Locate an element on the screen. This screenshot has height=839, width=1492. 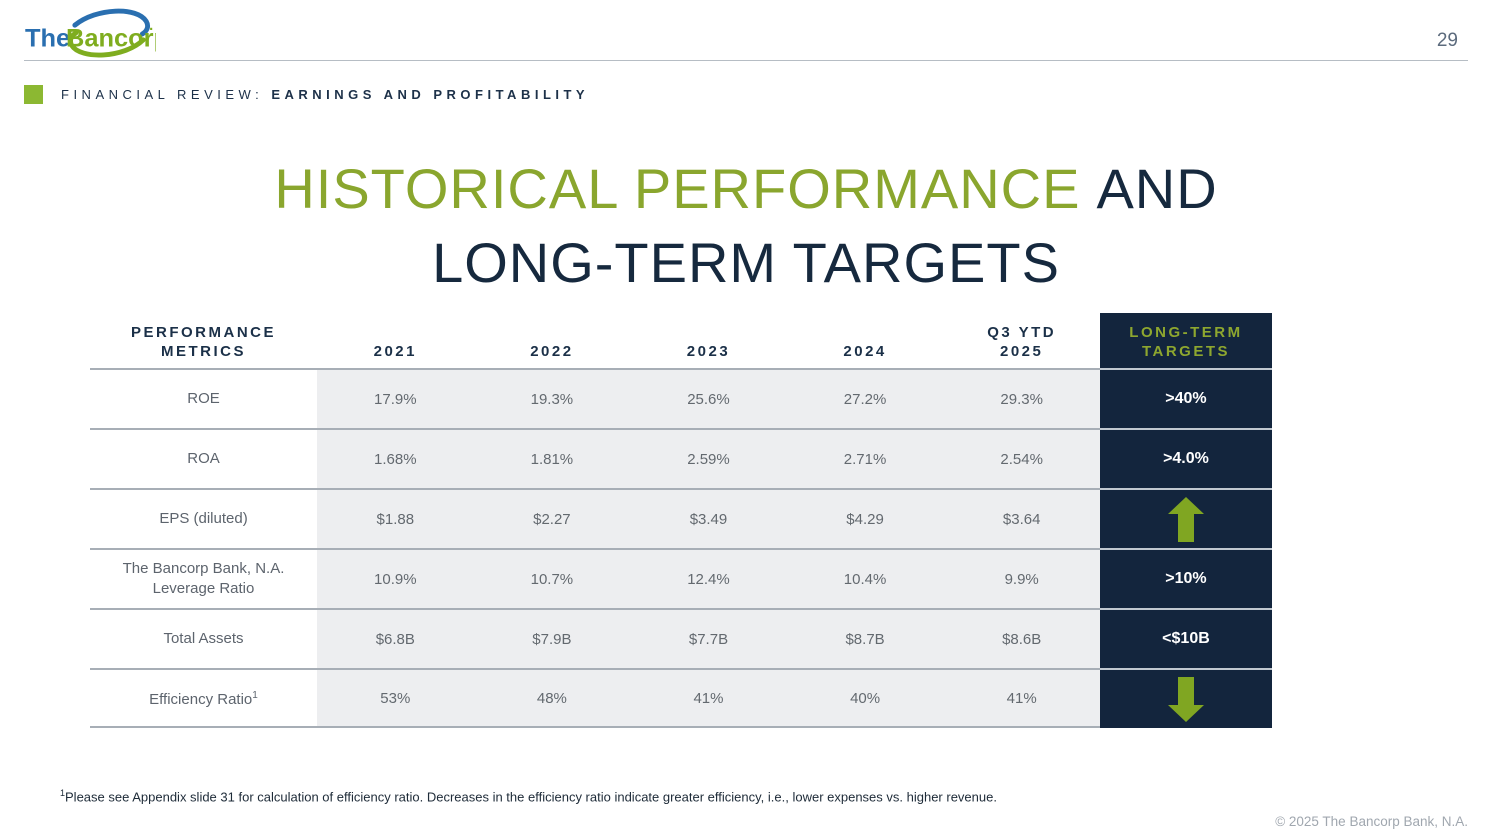
efficiency-2023: 41% is located at coordinates (708, 698).